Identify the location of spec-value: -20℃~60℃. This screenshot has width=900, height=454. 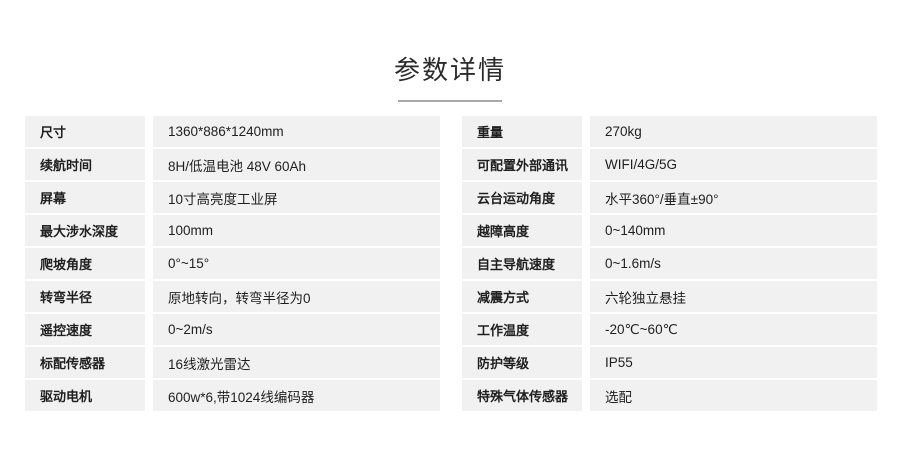
(733, 329).